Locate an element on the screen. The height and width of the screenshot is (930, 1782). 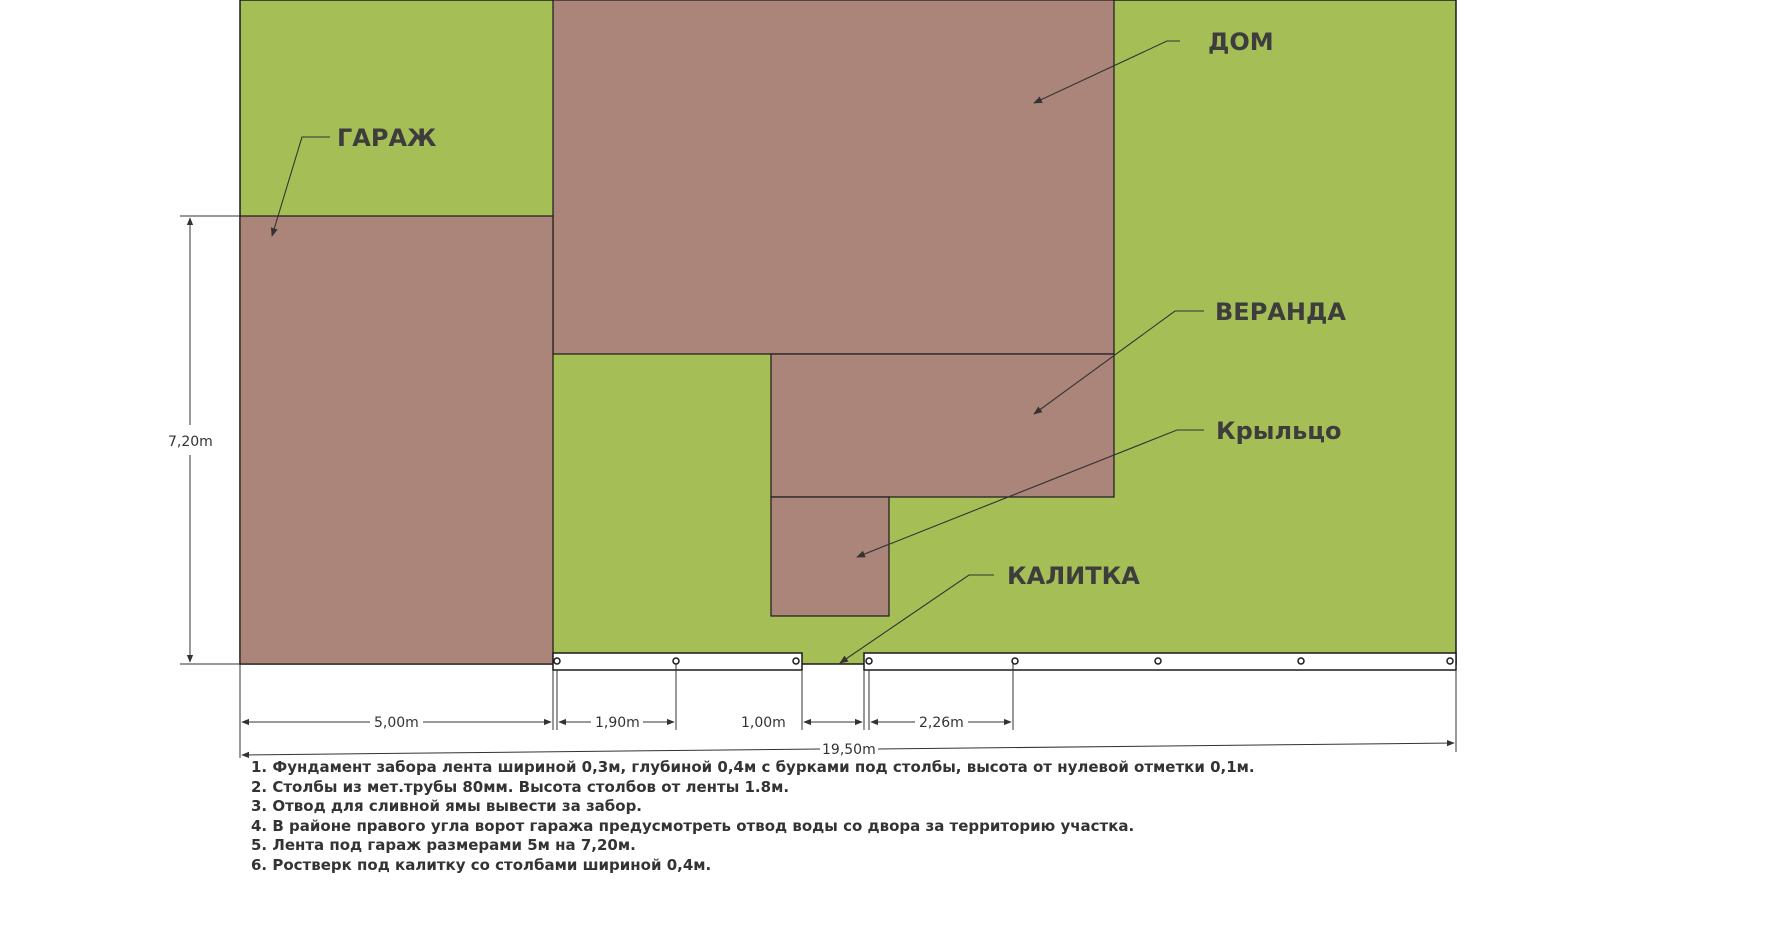
porch-block is located at coordinates (830, 556).